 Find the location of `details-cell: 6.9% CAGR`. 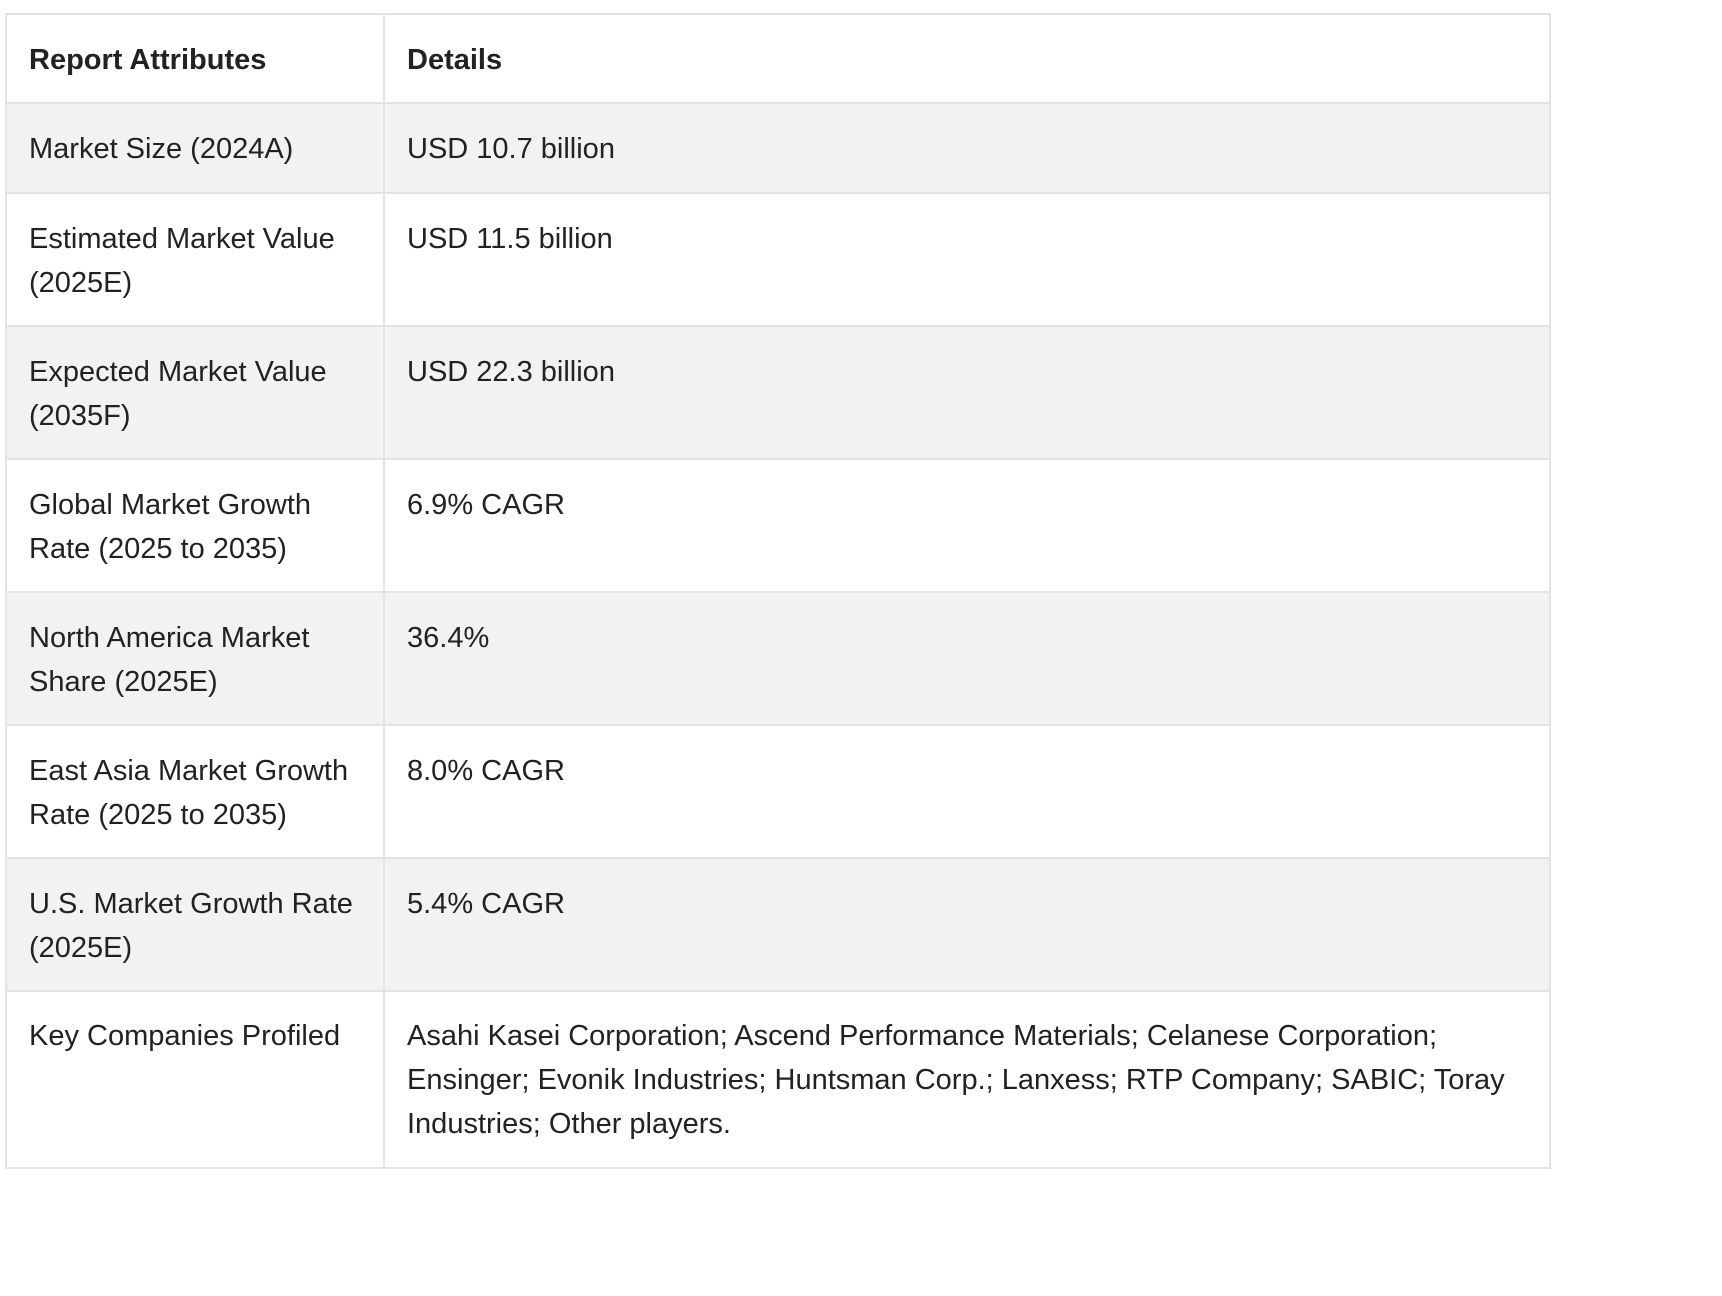

details-cell: 6.9% CAGR is located at coordinates (967, 525).